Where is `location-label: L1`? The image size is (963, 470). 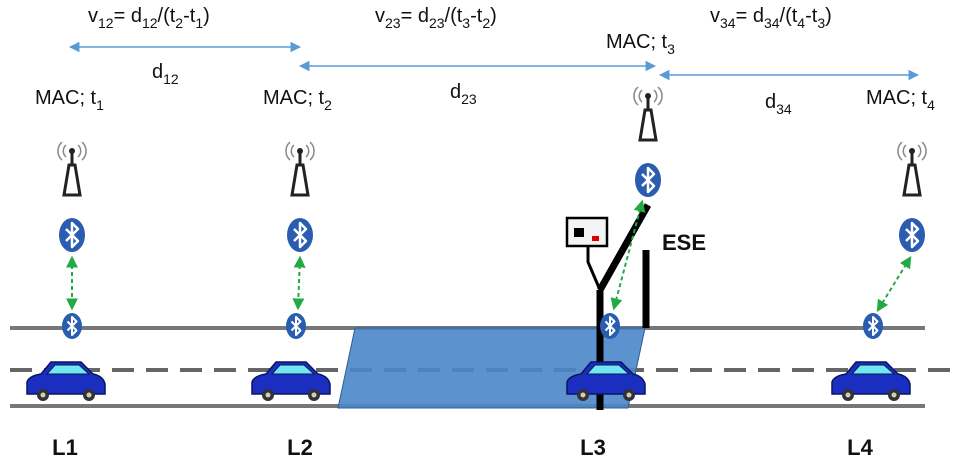 location-label: L1 is located at coordinates (65, 447).